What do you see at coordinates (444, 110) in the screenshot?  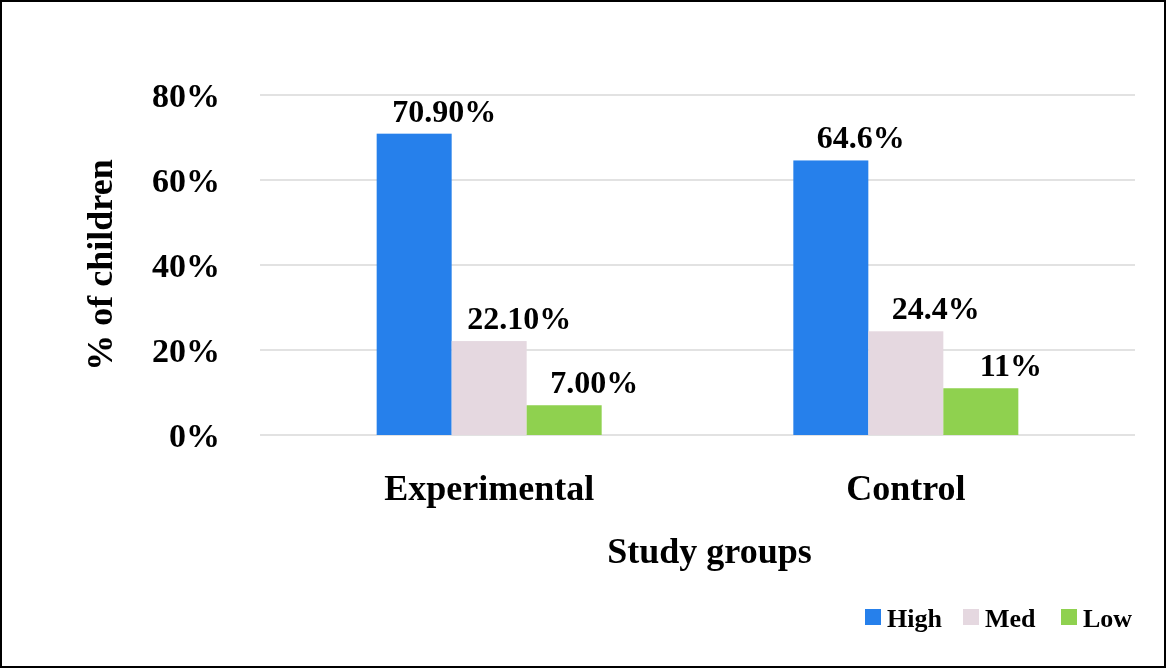 I see `data-label: 70.90%` at bounding box center [444, 110].